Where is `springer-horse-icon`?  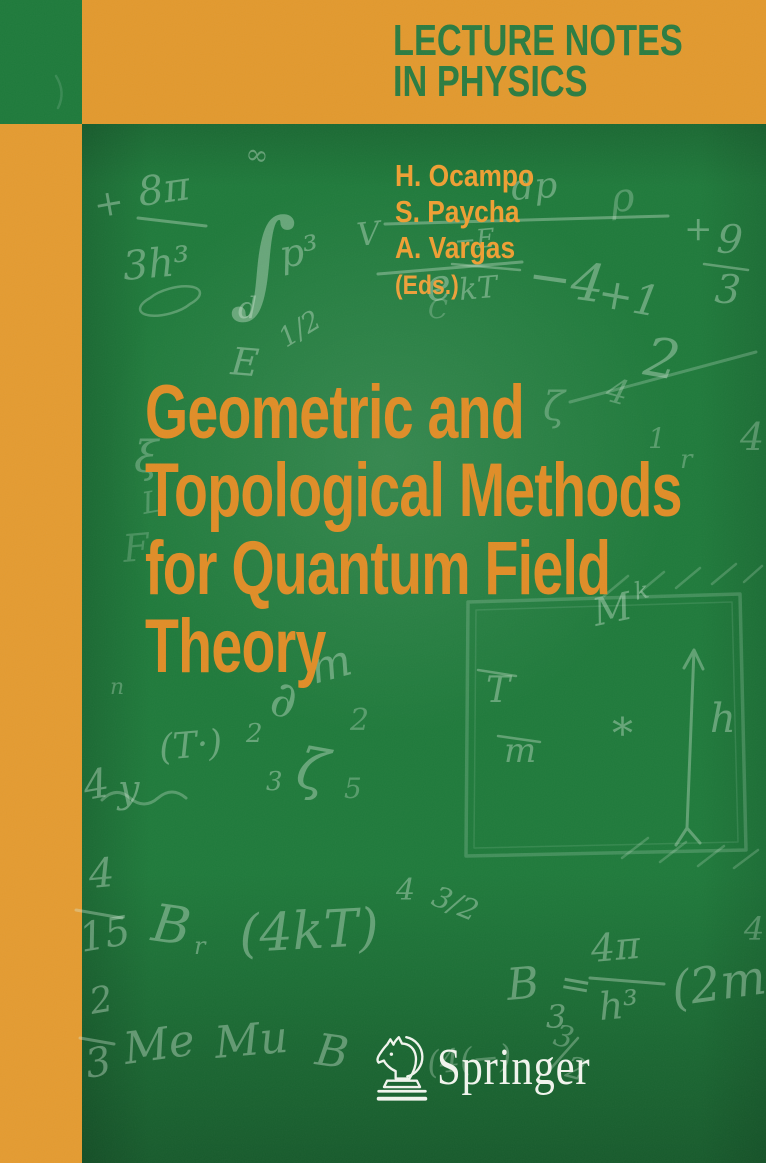 springer-horse-icon is located at coordinates (402, 1068).